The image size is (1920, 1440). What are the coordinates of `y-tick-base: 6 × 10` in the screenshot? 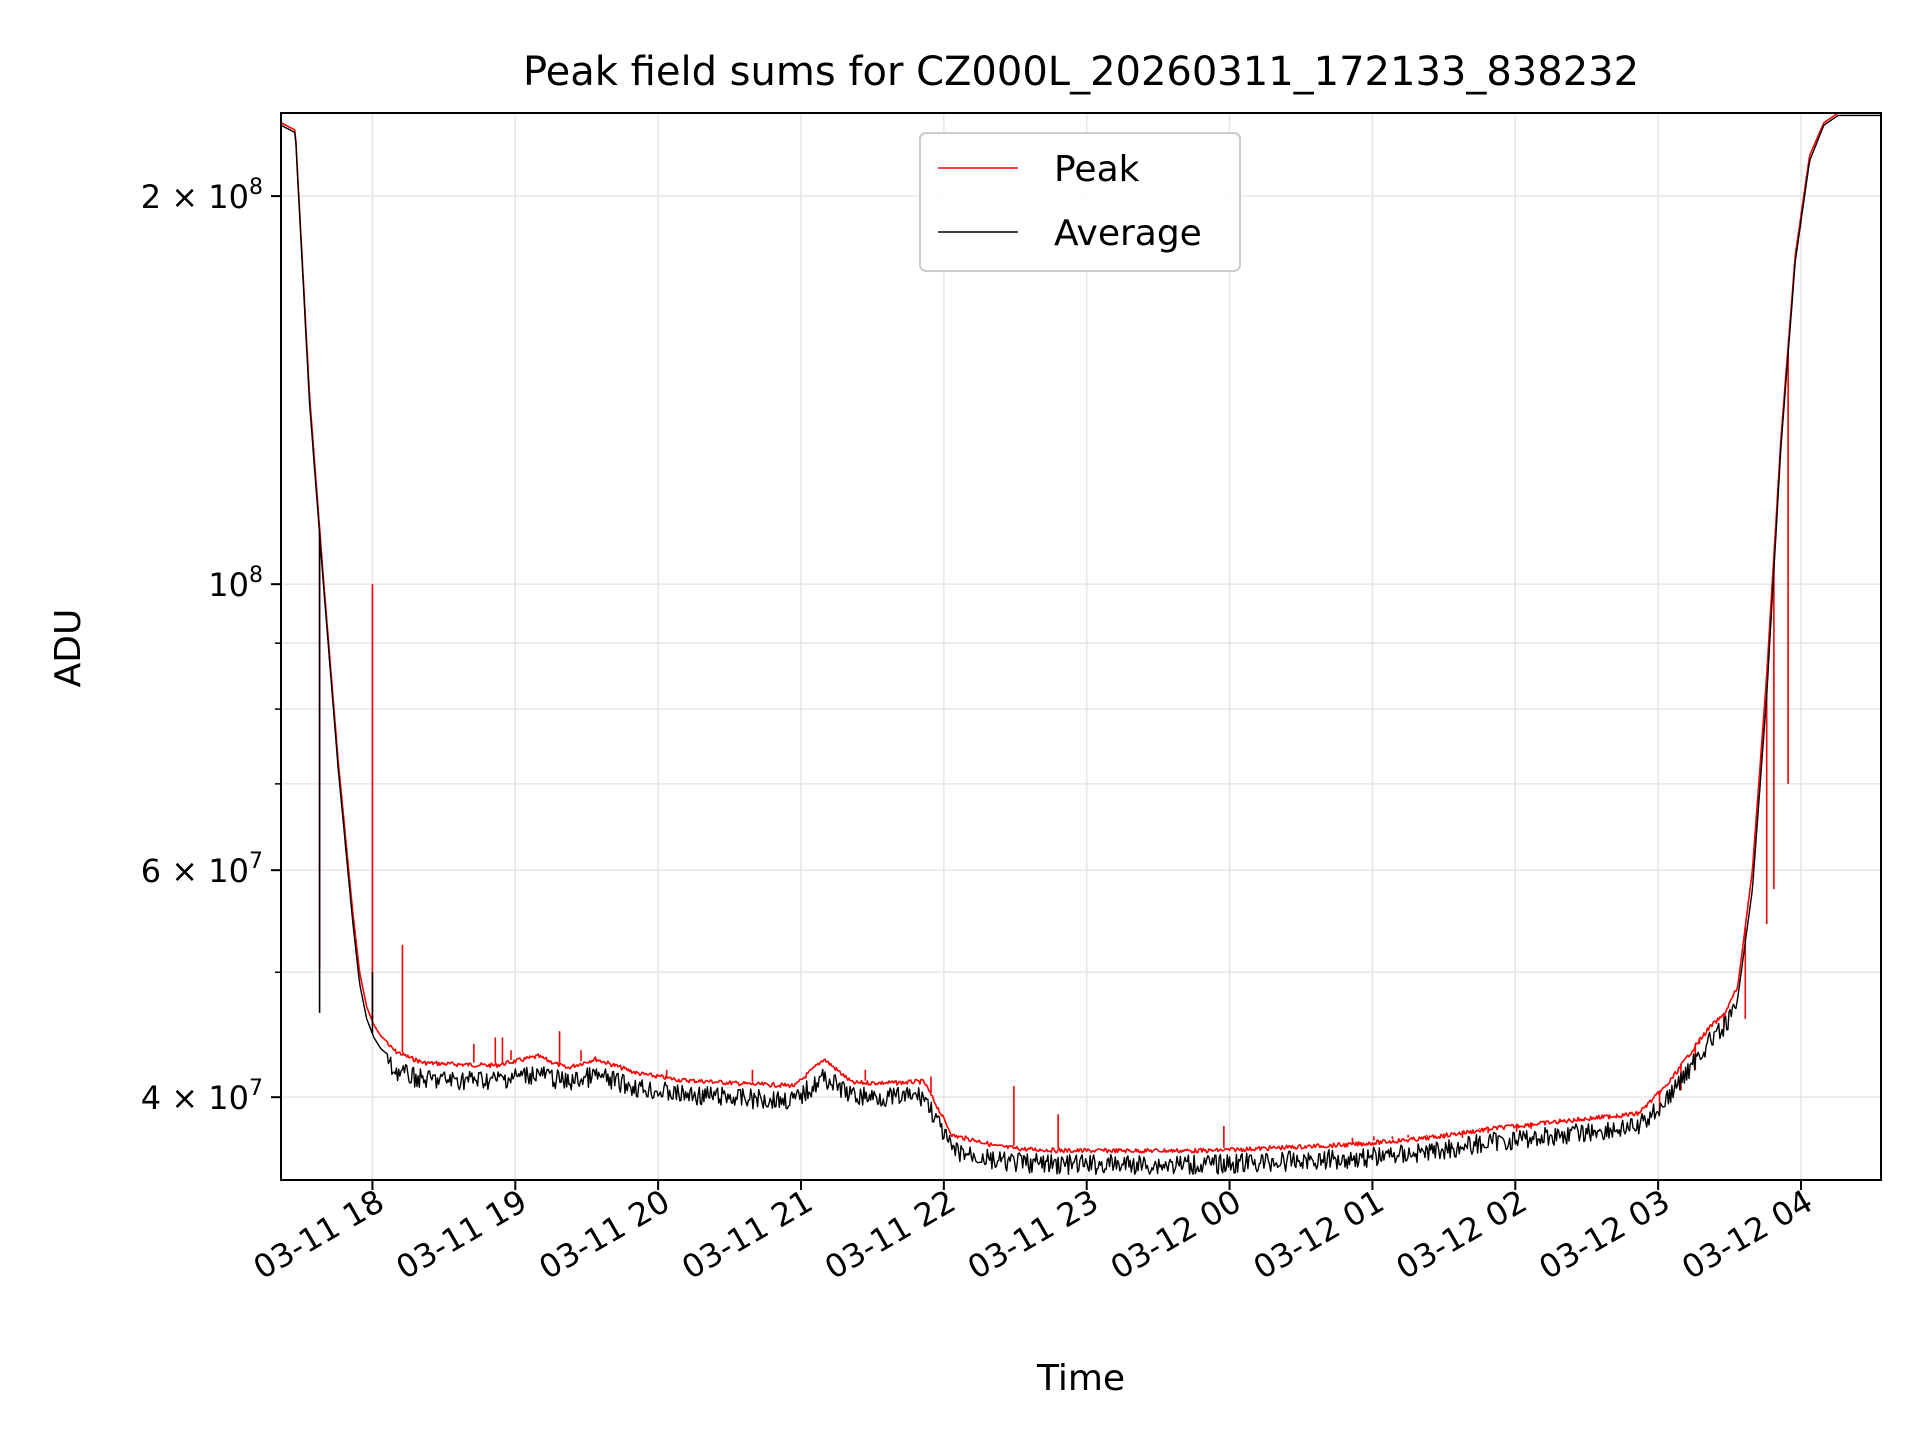 It's located at (195, 871).